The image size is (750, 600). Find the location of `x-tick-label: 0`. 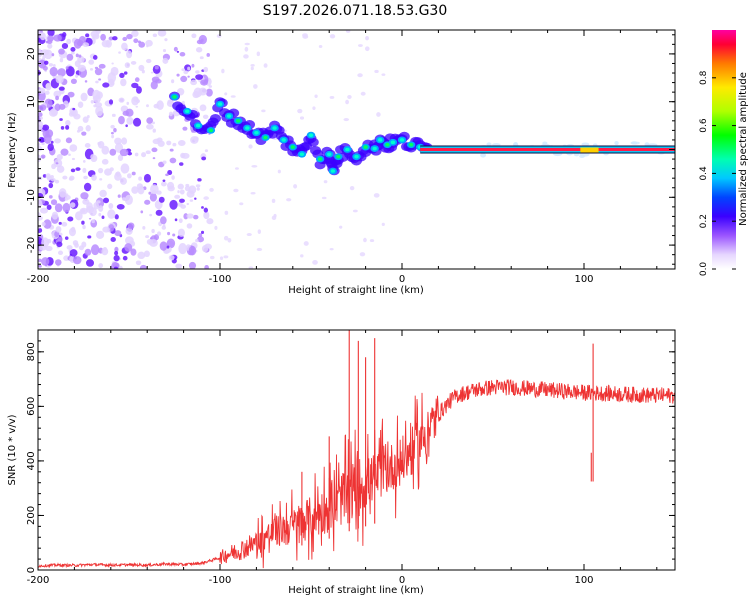

x-tick-label: 0 is located at coordinates (402, 279).